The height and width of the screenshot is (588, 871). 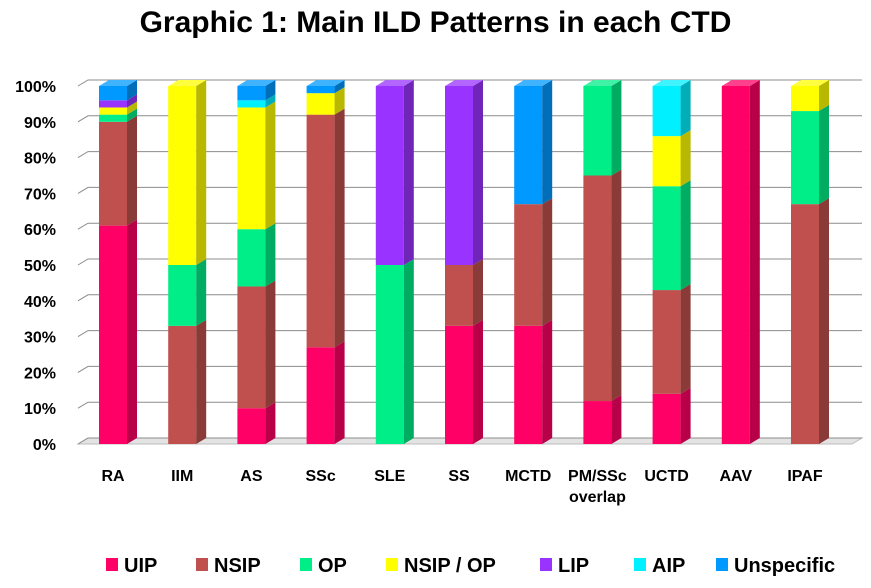 I want to click on y-tick-label: 30%, so click(x=40, y=338).